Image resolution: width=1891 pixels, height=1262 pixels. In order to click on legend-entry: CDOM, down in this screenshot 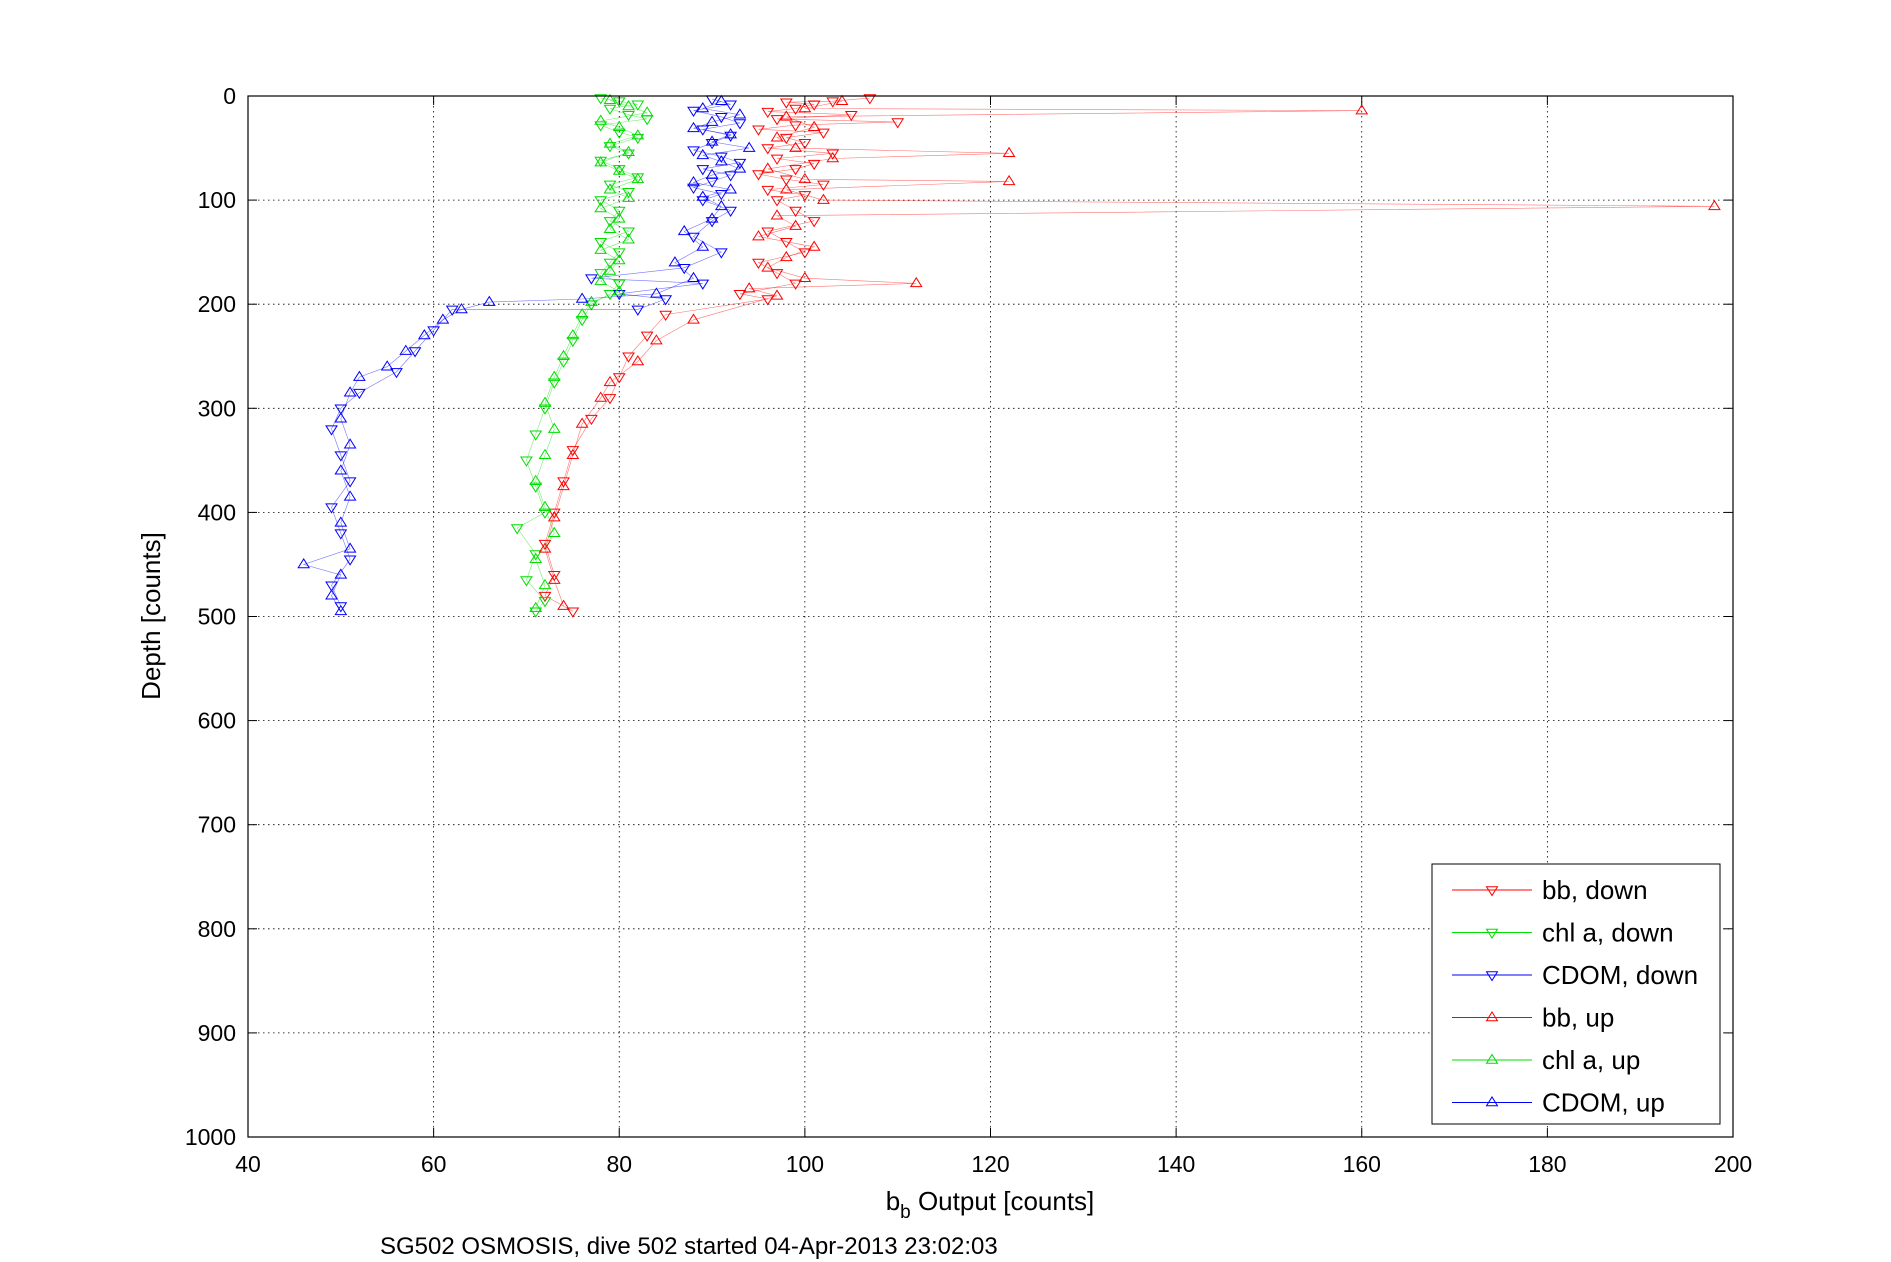, I will do `click(1575, 975)`.